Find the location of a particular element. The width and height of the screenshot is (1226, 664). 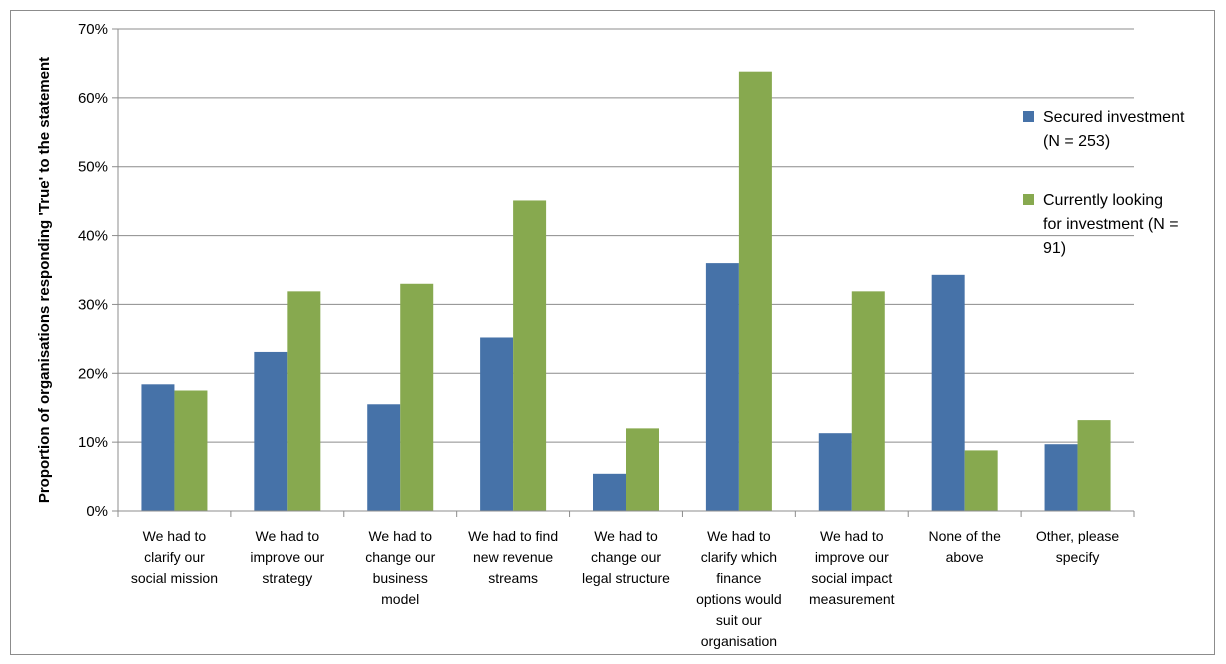

y-tick-label: 30% is located at coordinates (93, 304).